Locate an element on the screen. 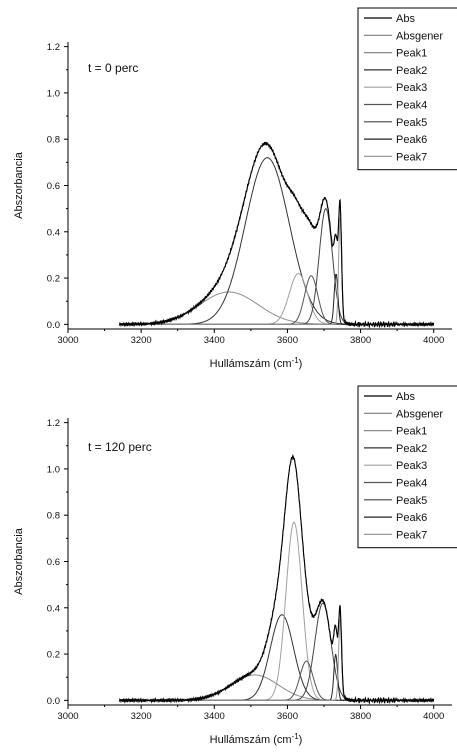 This screenshot has height=753, width=457. panel-annotation: t = 0 perc is located at coordinates (113, 68).